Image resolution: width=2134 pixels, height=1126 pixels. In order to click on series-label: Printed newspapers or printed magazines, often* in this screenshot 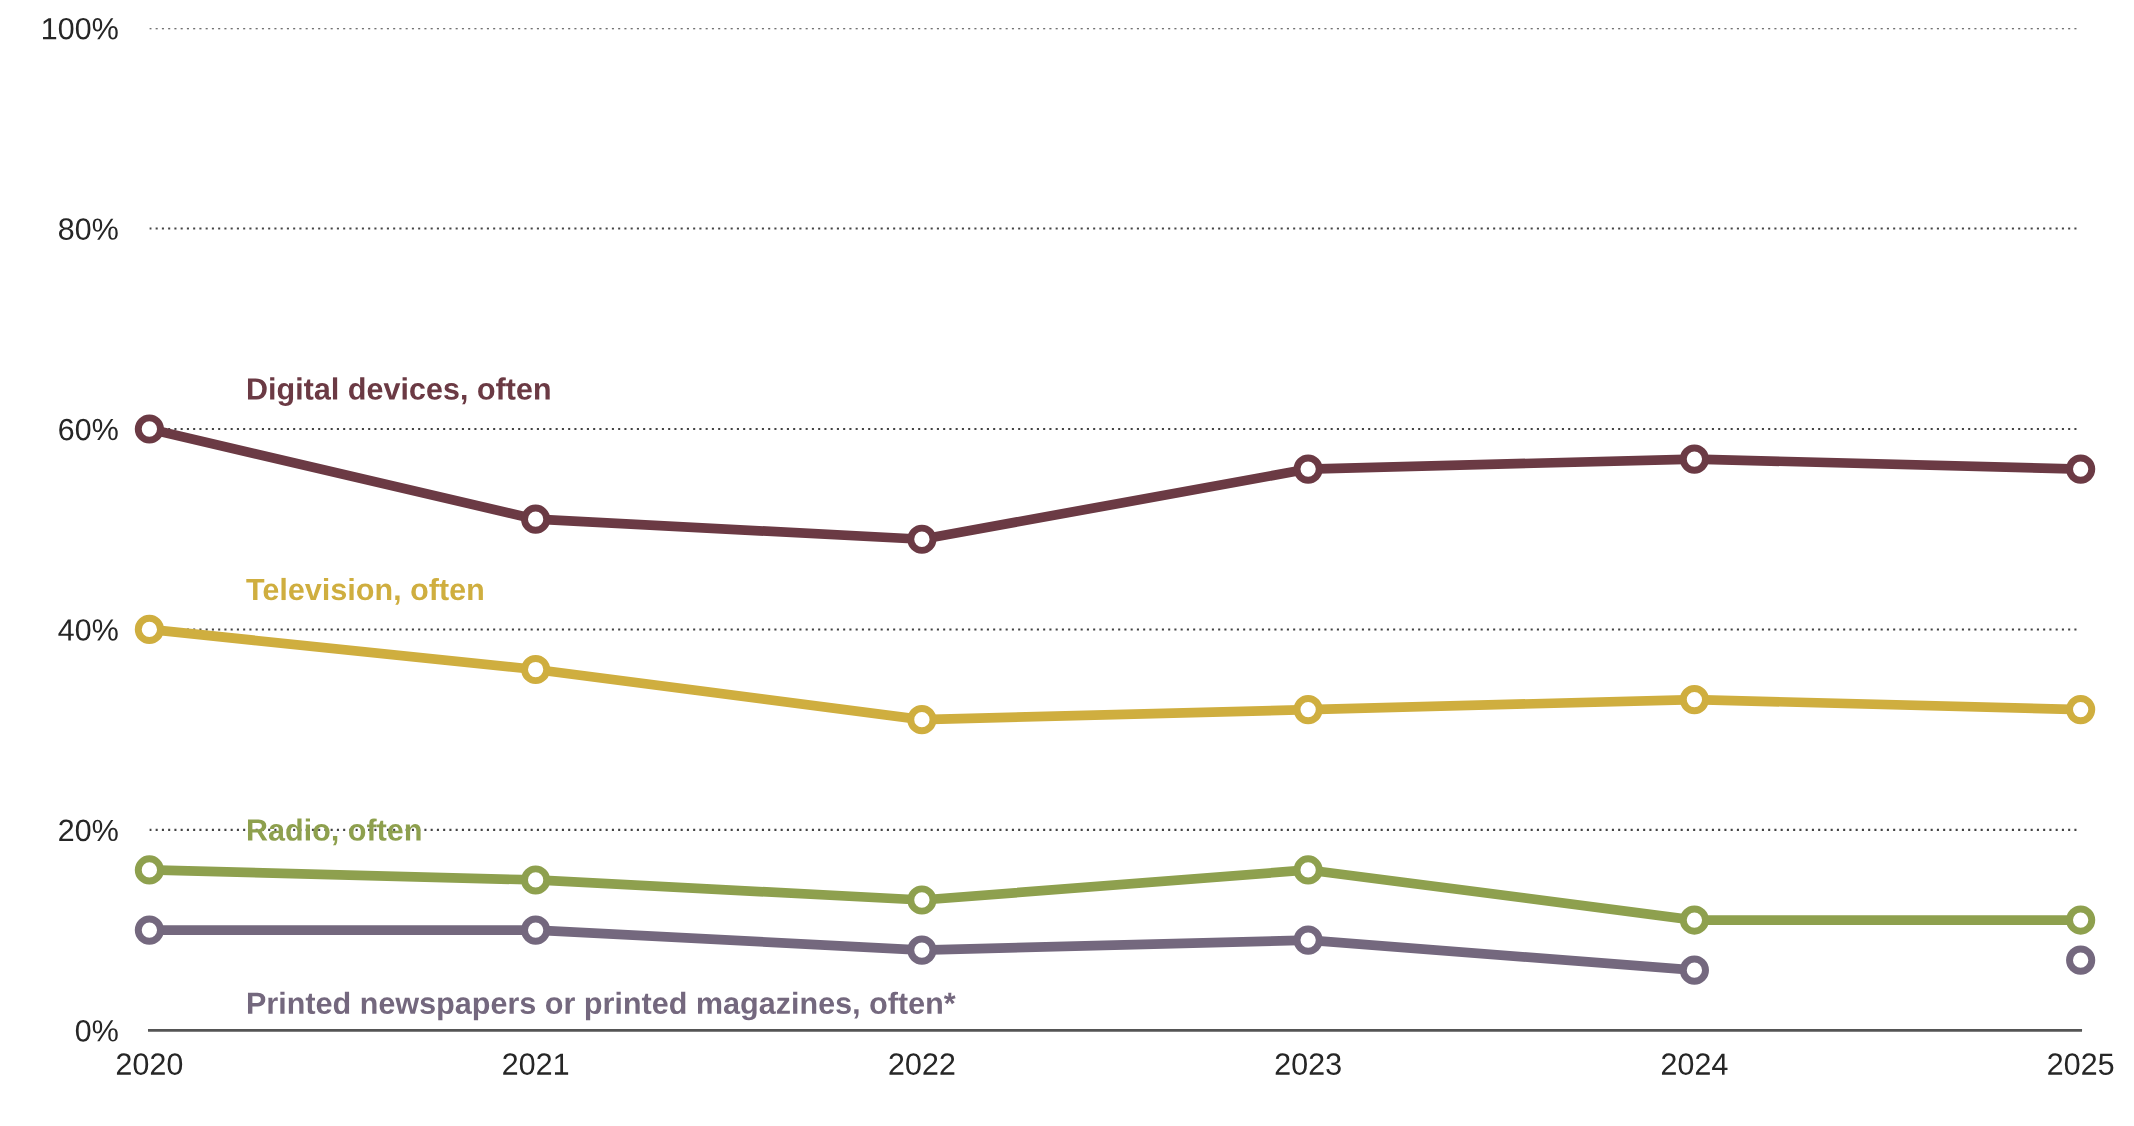, I will do `click(601, 1006)`.